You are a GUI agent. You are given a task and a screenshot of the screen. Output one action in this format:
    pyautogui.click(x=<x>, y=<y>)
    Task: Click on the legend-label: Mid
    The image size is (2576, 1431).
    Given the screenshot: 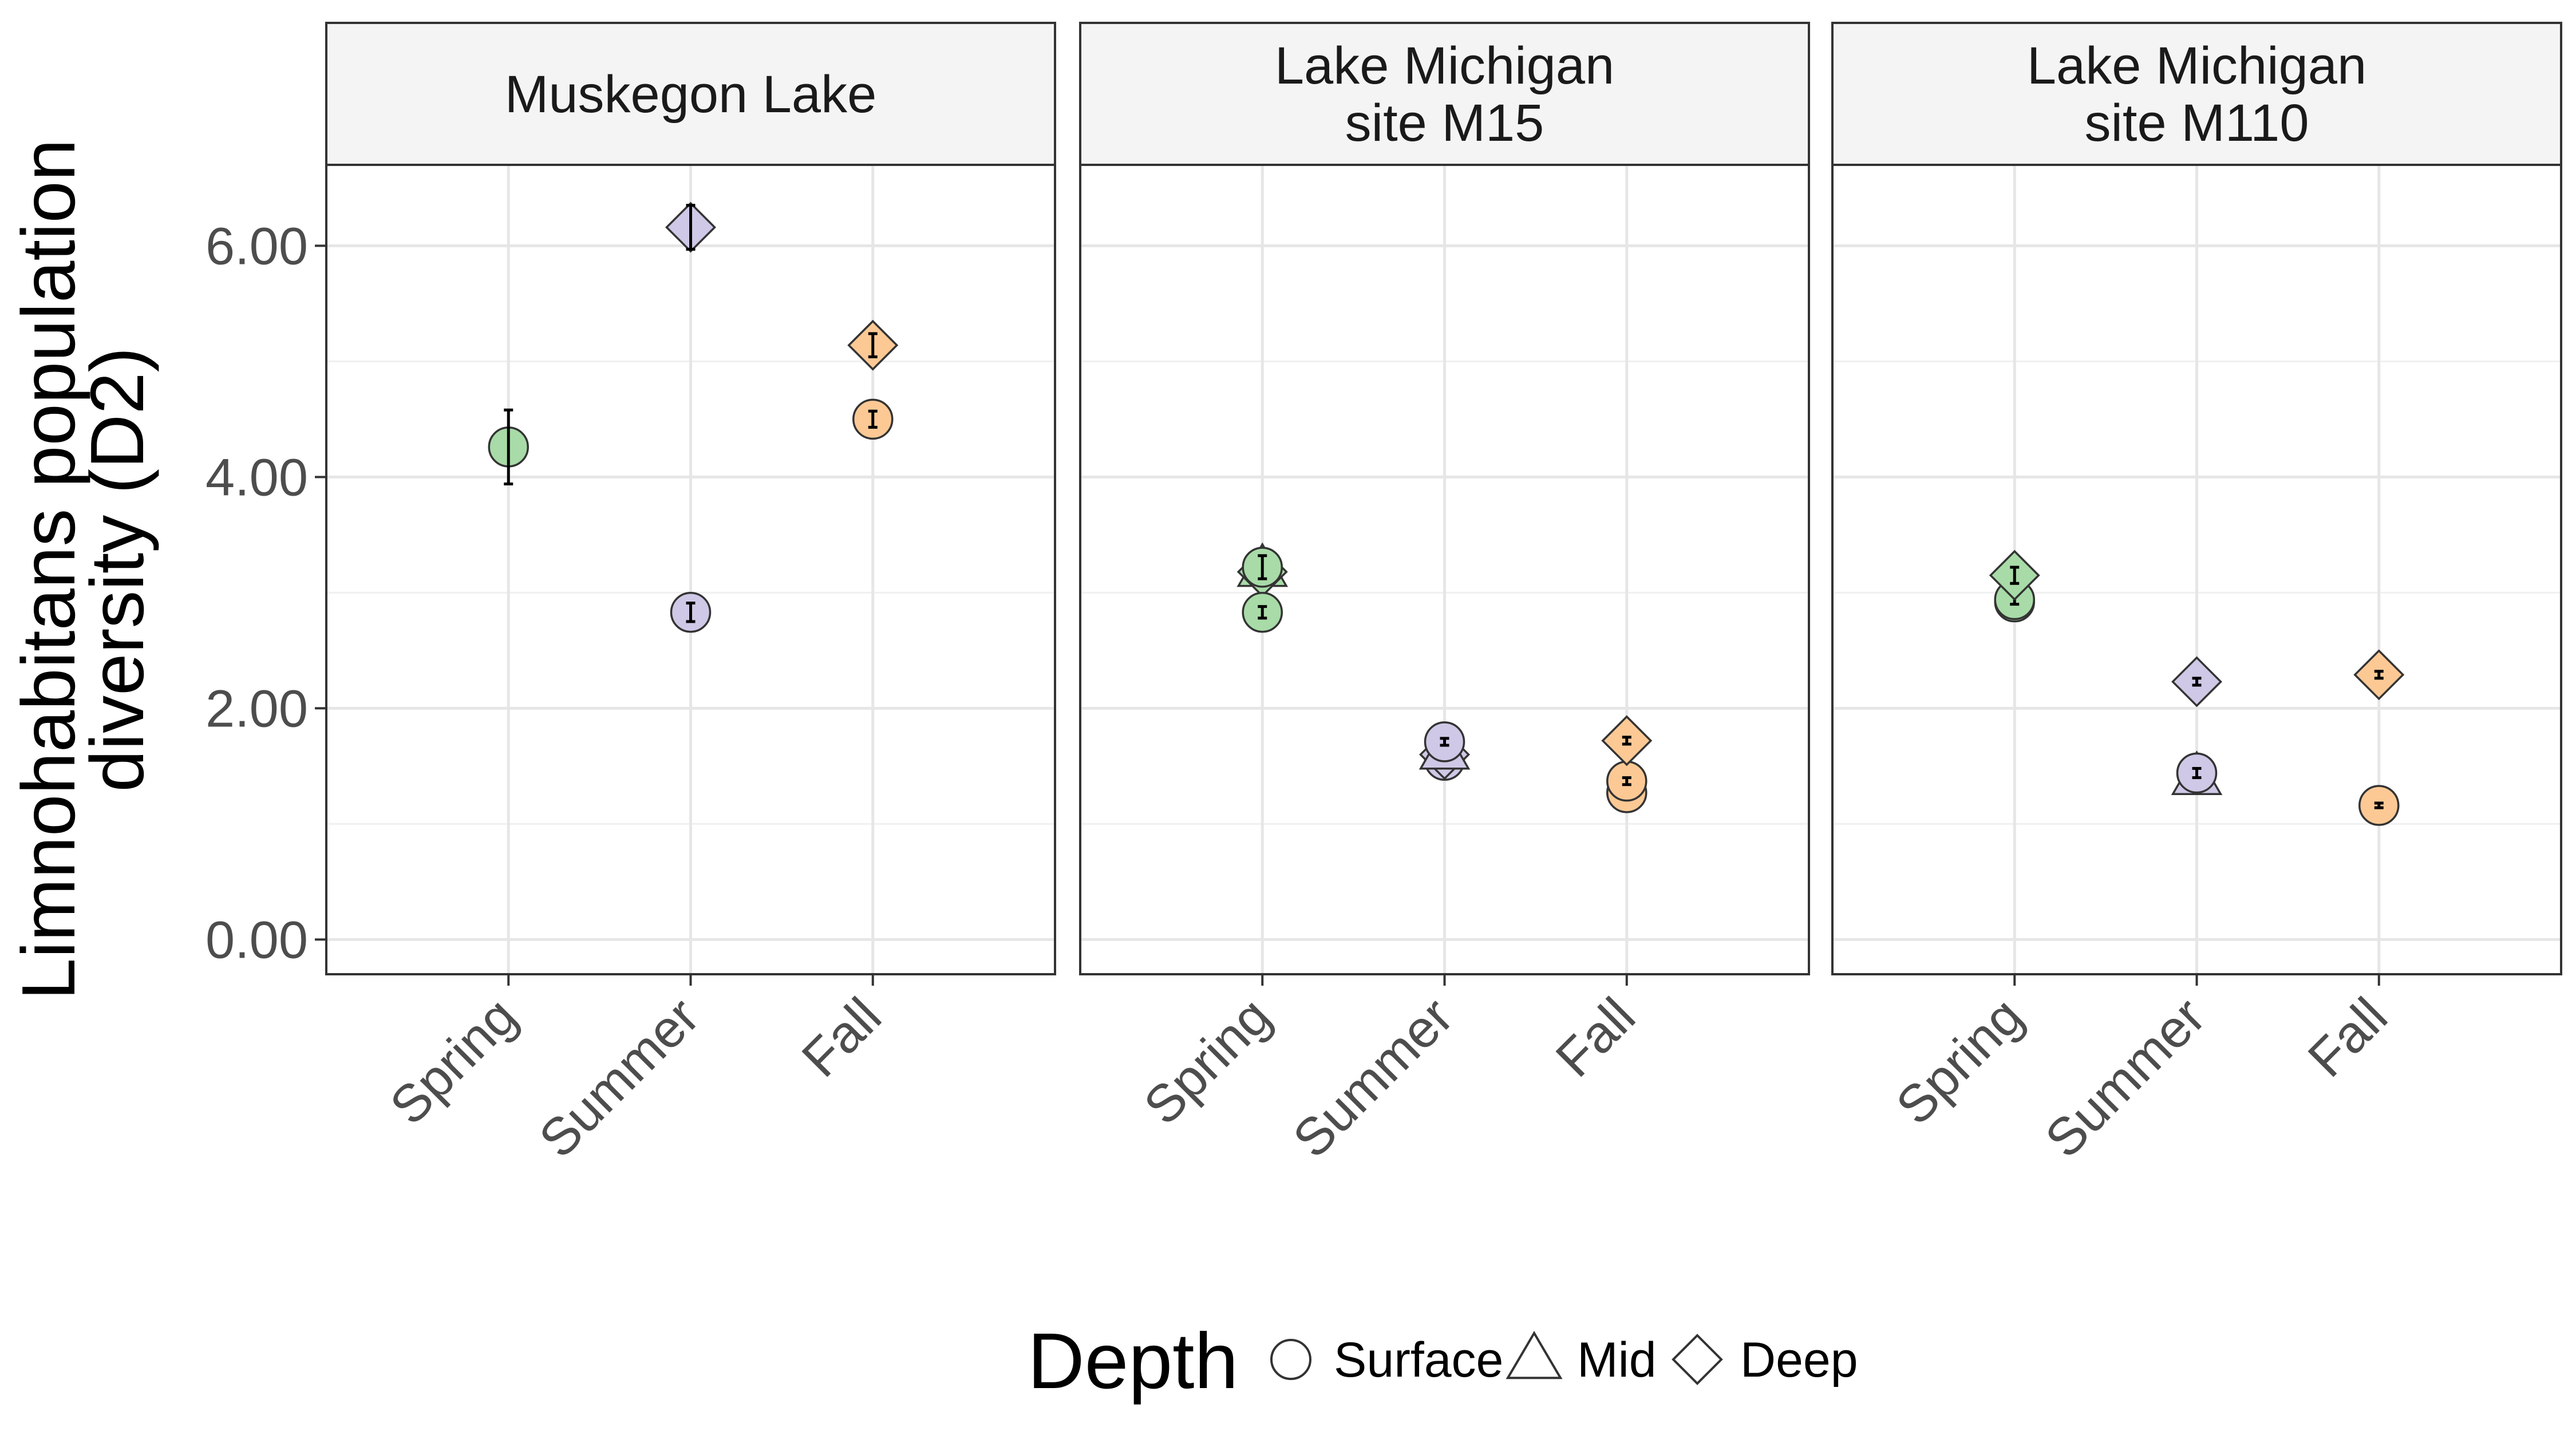 What is the action you would take?
    pyautogui.click(x=1617, y=1360)
    